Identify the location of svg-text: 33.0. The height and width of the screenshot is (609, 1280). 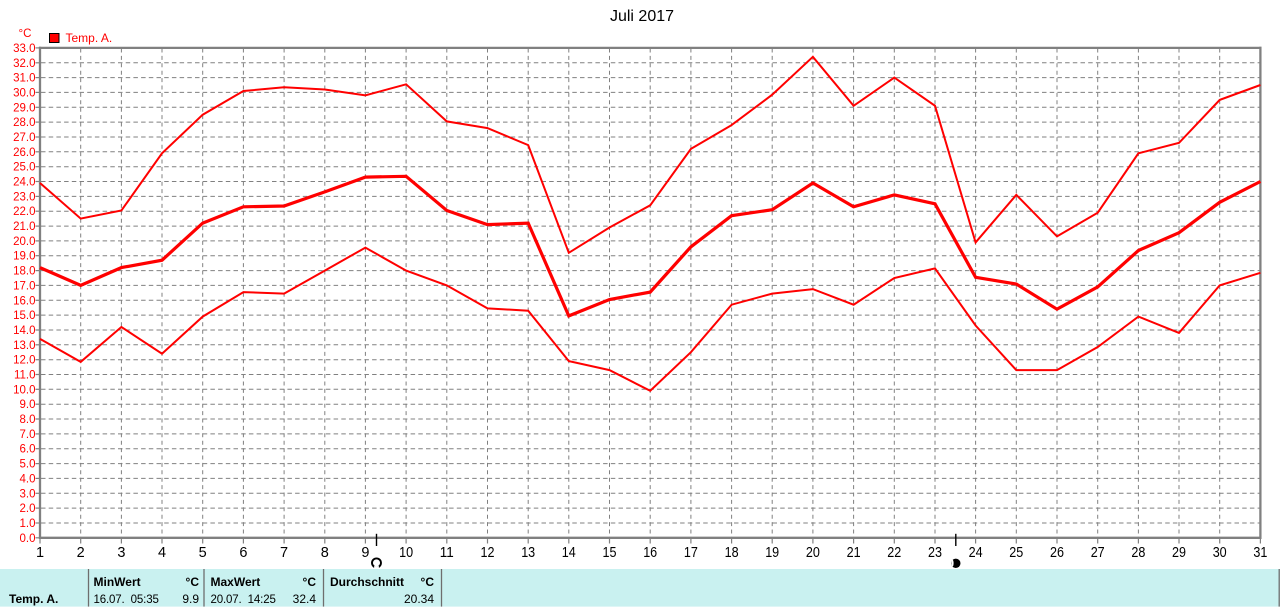
(24, 49).